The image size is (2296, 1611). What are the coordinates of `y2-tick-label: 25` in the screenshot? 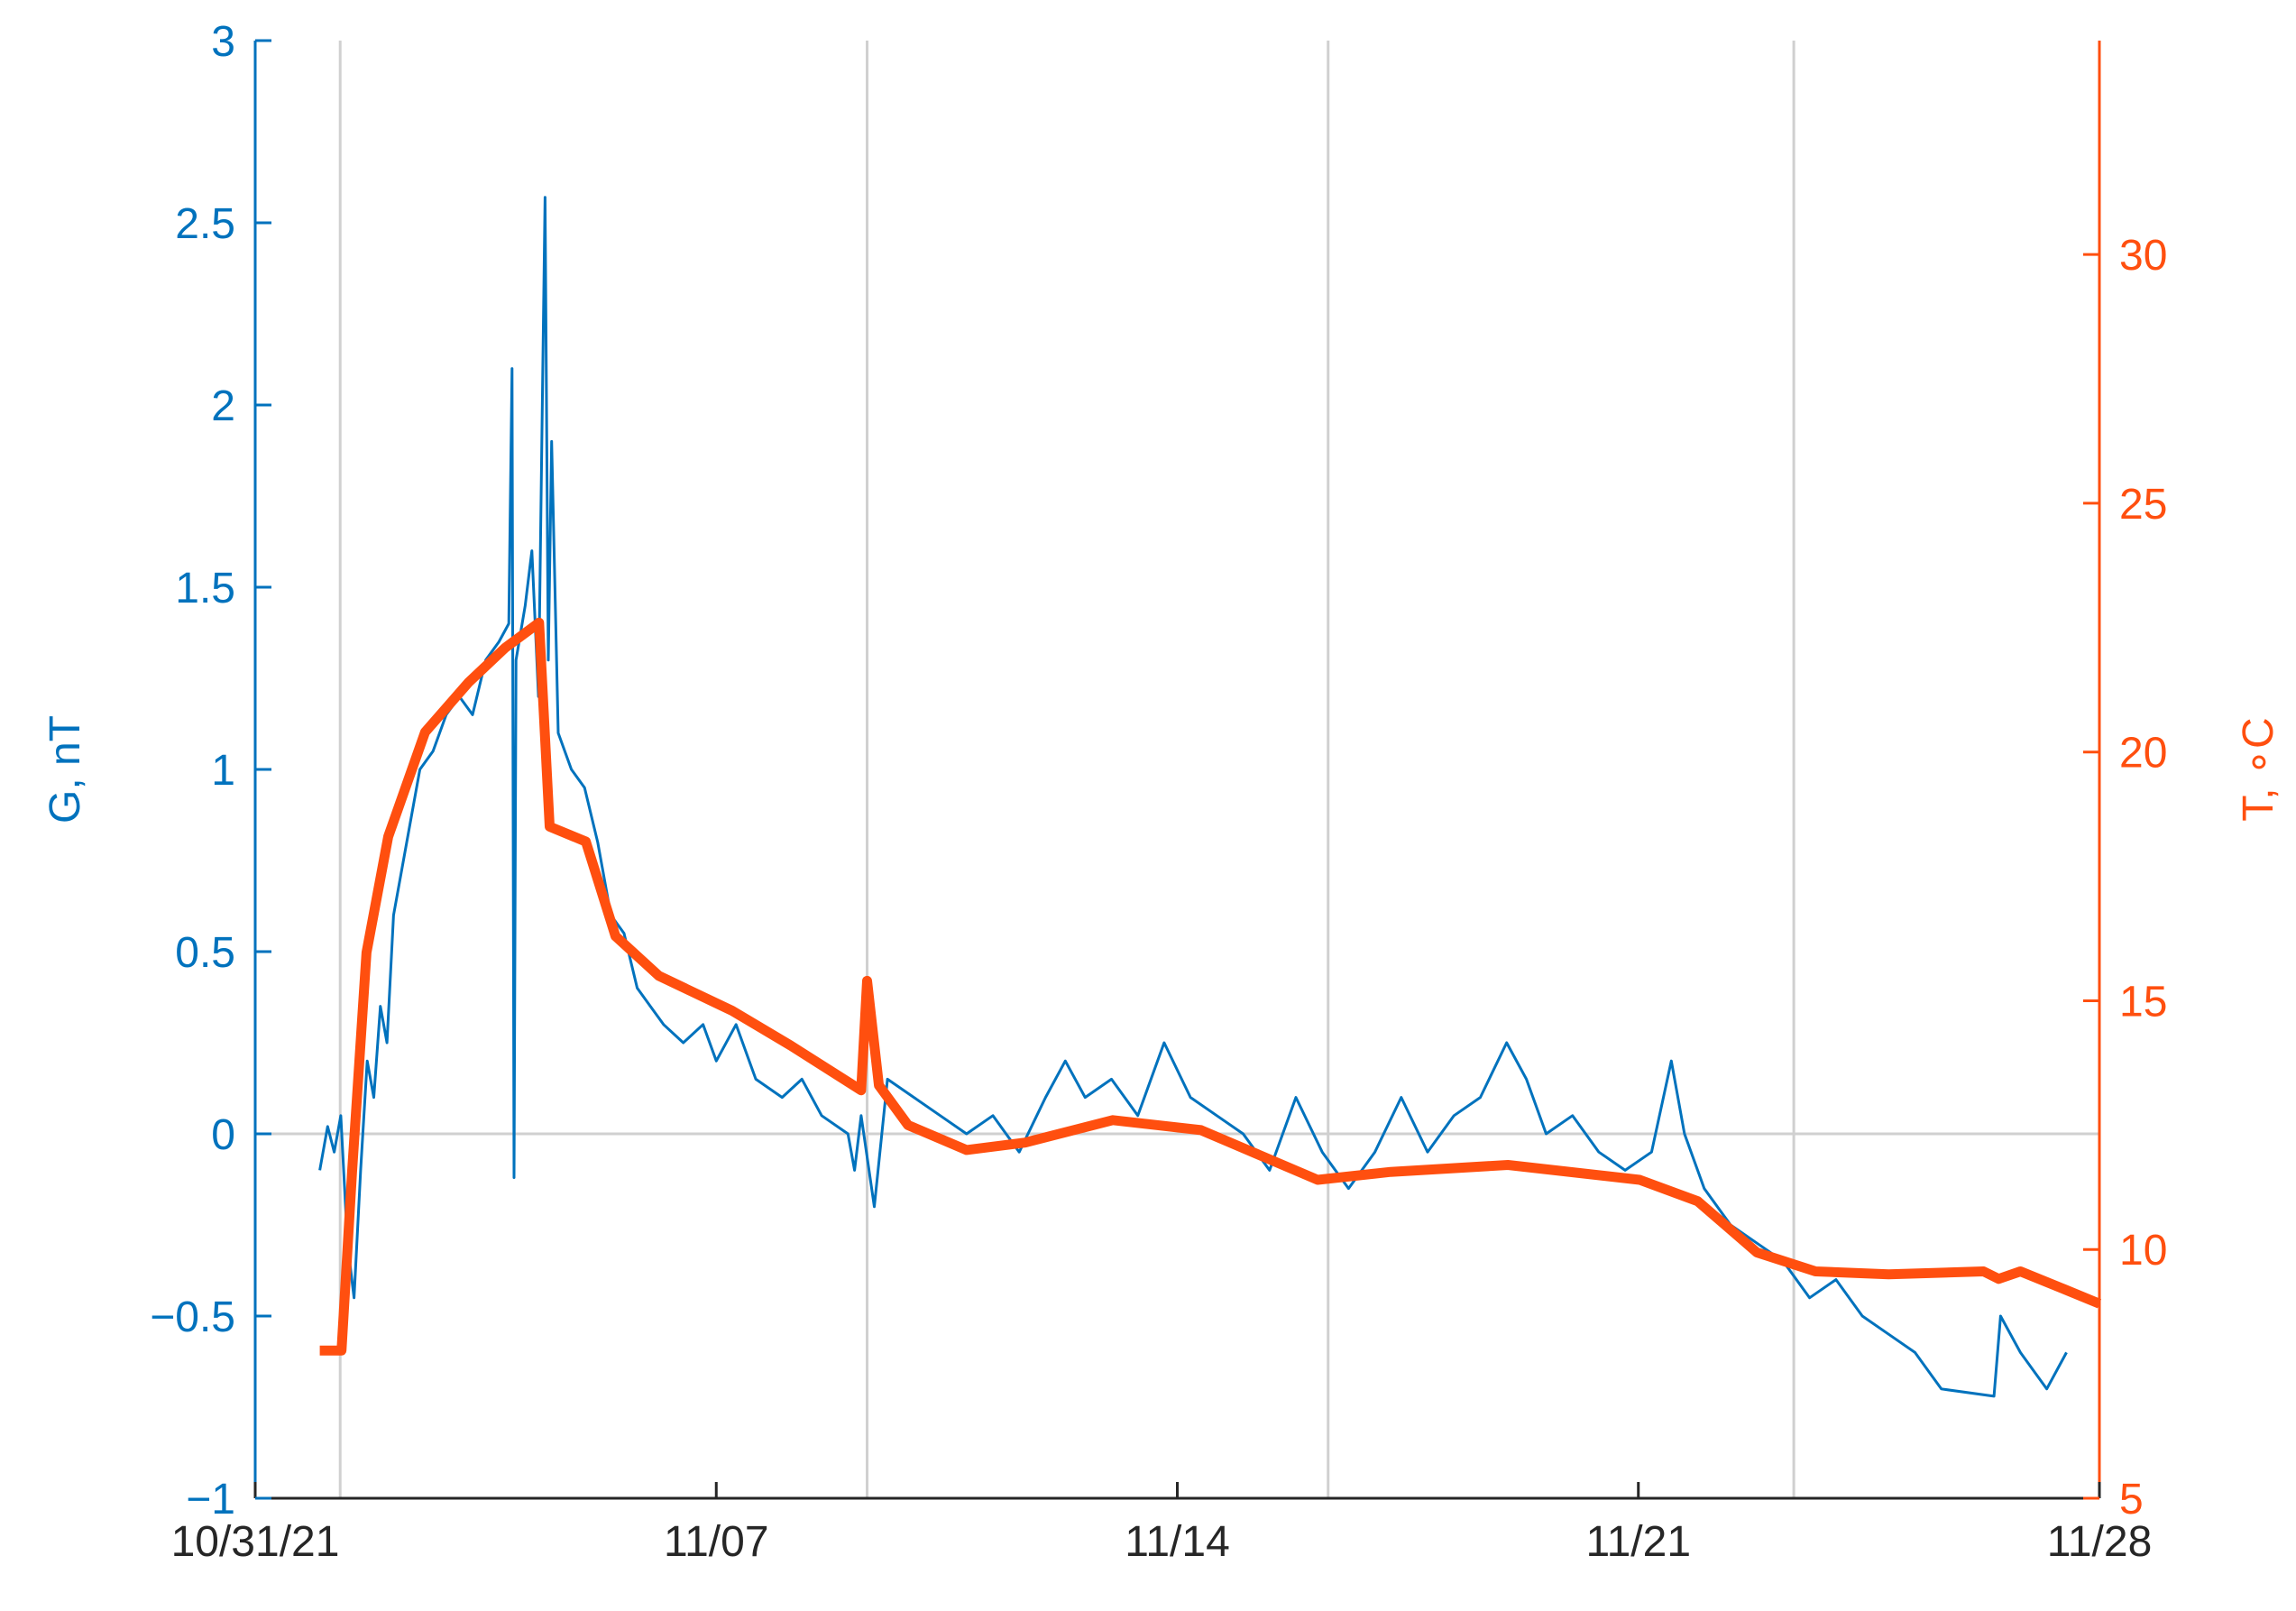 It's located at (2143, 505).